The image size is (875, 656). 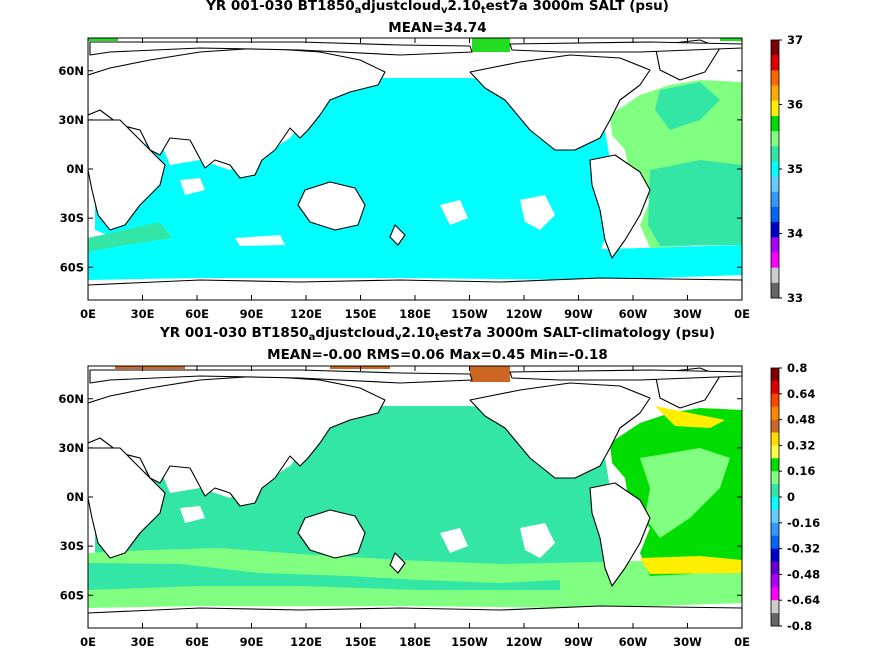 What do you see at coordinates (620, 206) in the screenshot?
I see `land-south-america` at bounding box center [620, 206].